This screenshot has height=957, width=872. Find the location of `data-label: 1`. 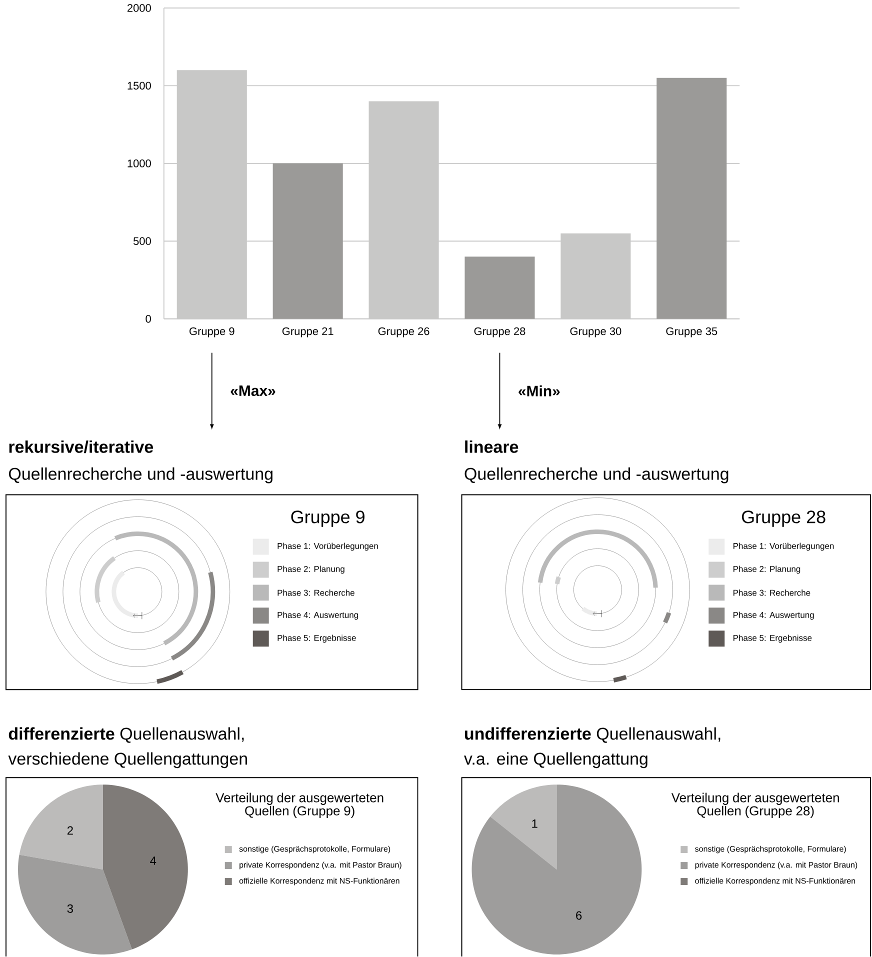

data-label: 1 is located at coordinates (535, 823).